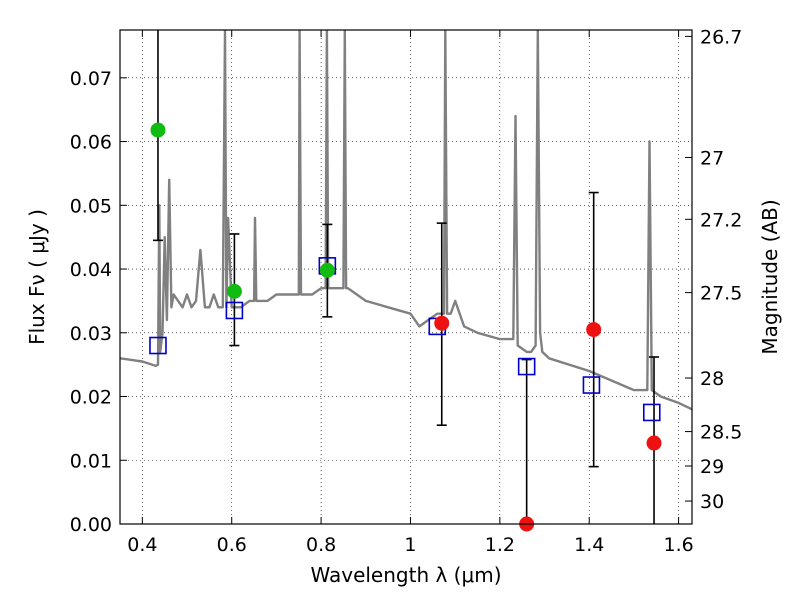 The height and width of the screenshot is (600, 800). I want to click on magnitude-tick-label: 27.2, so click(721, 220).